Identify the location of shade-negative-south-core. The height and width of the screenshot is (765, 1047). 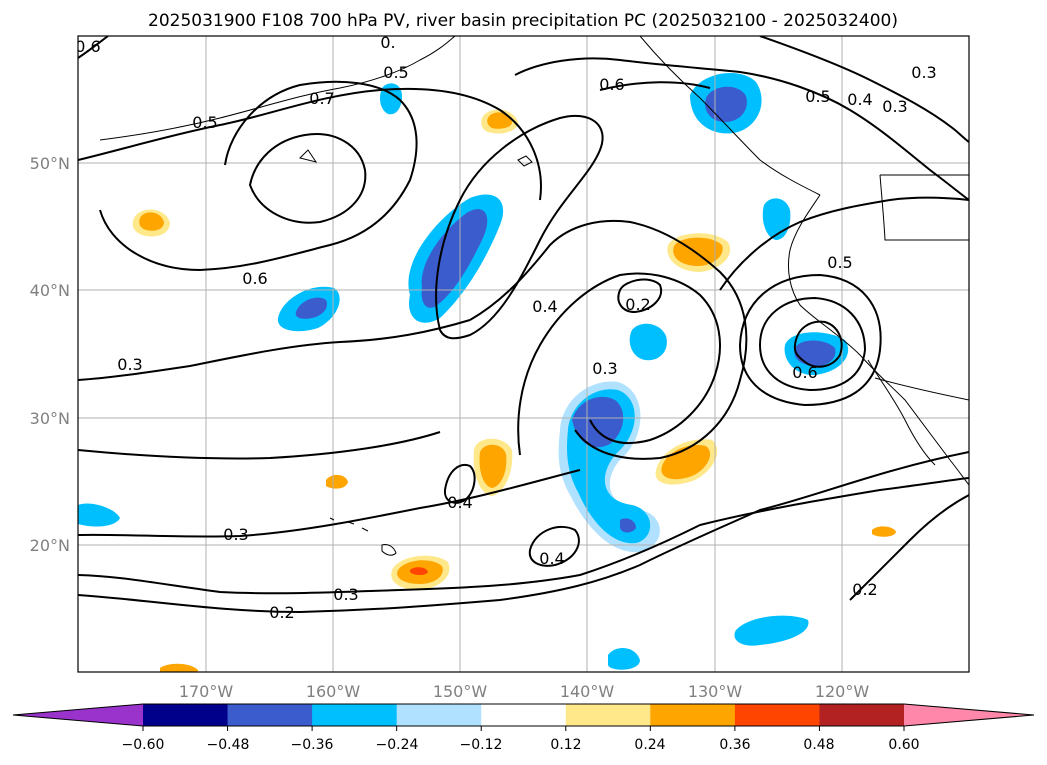
(598, 422).